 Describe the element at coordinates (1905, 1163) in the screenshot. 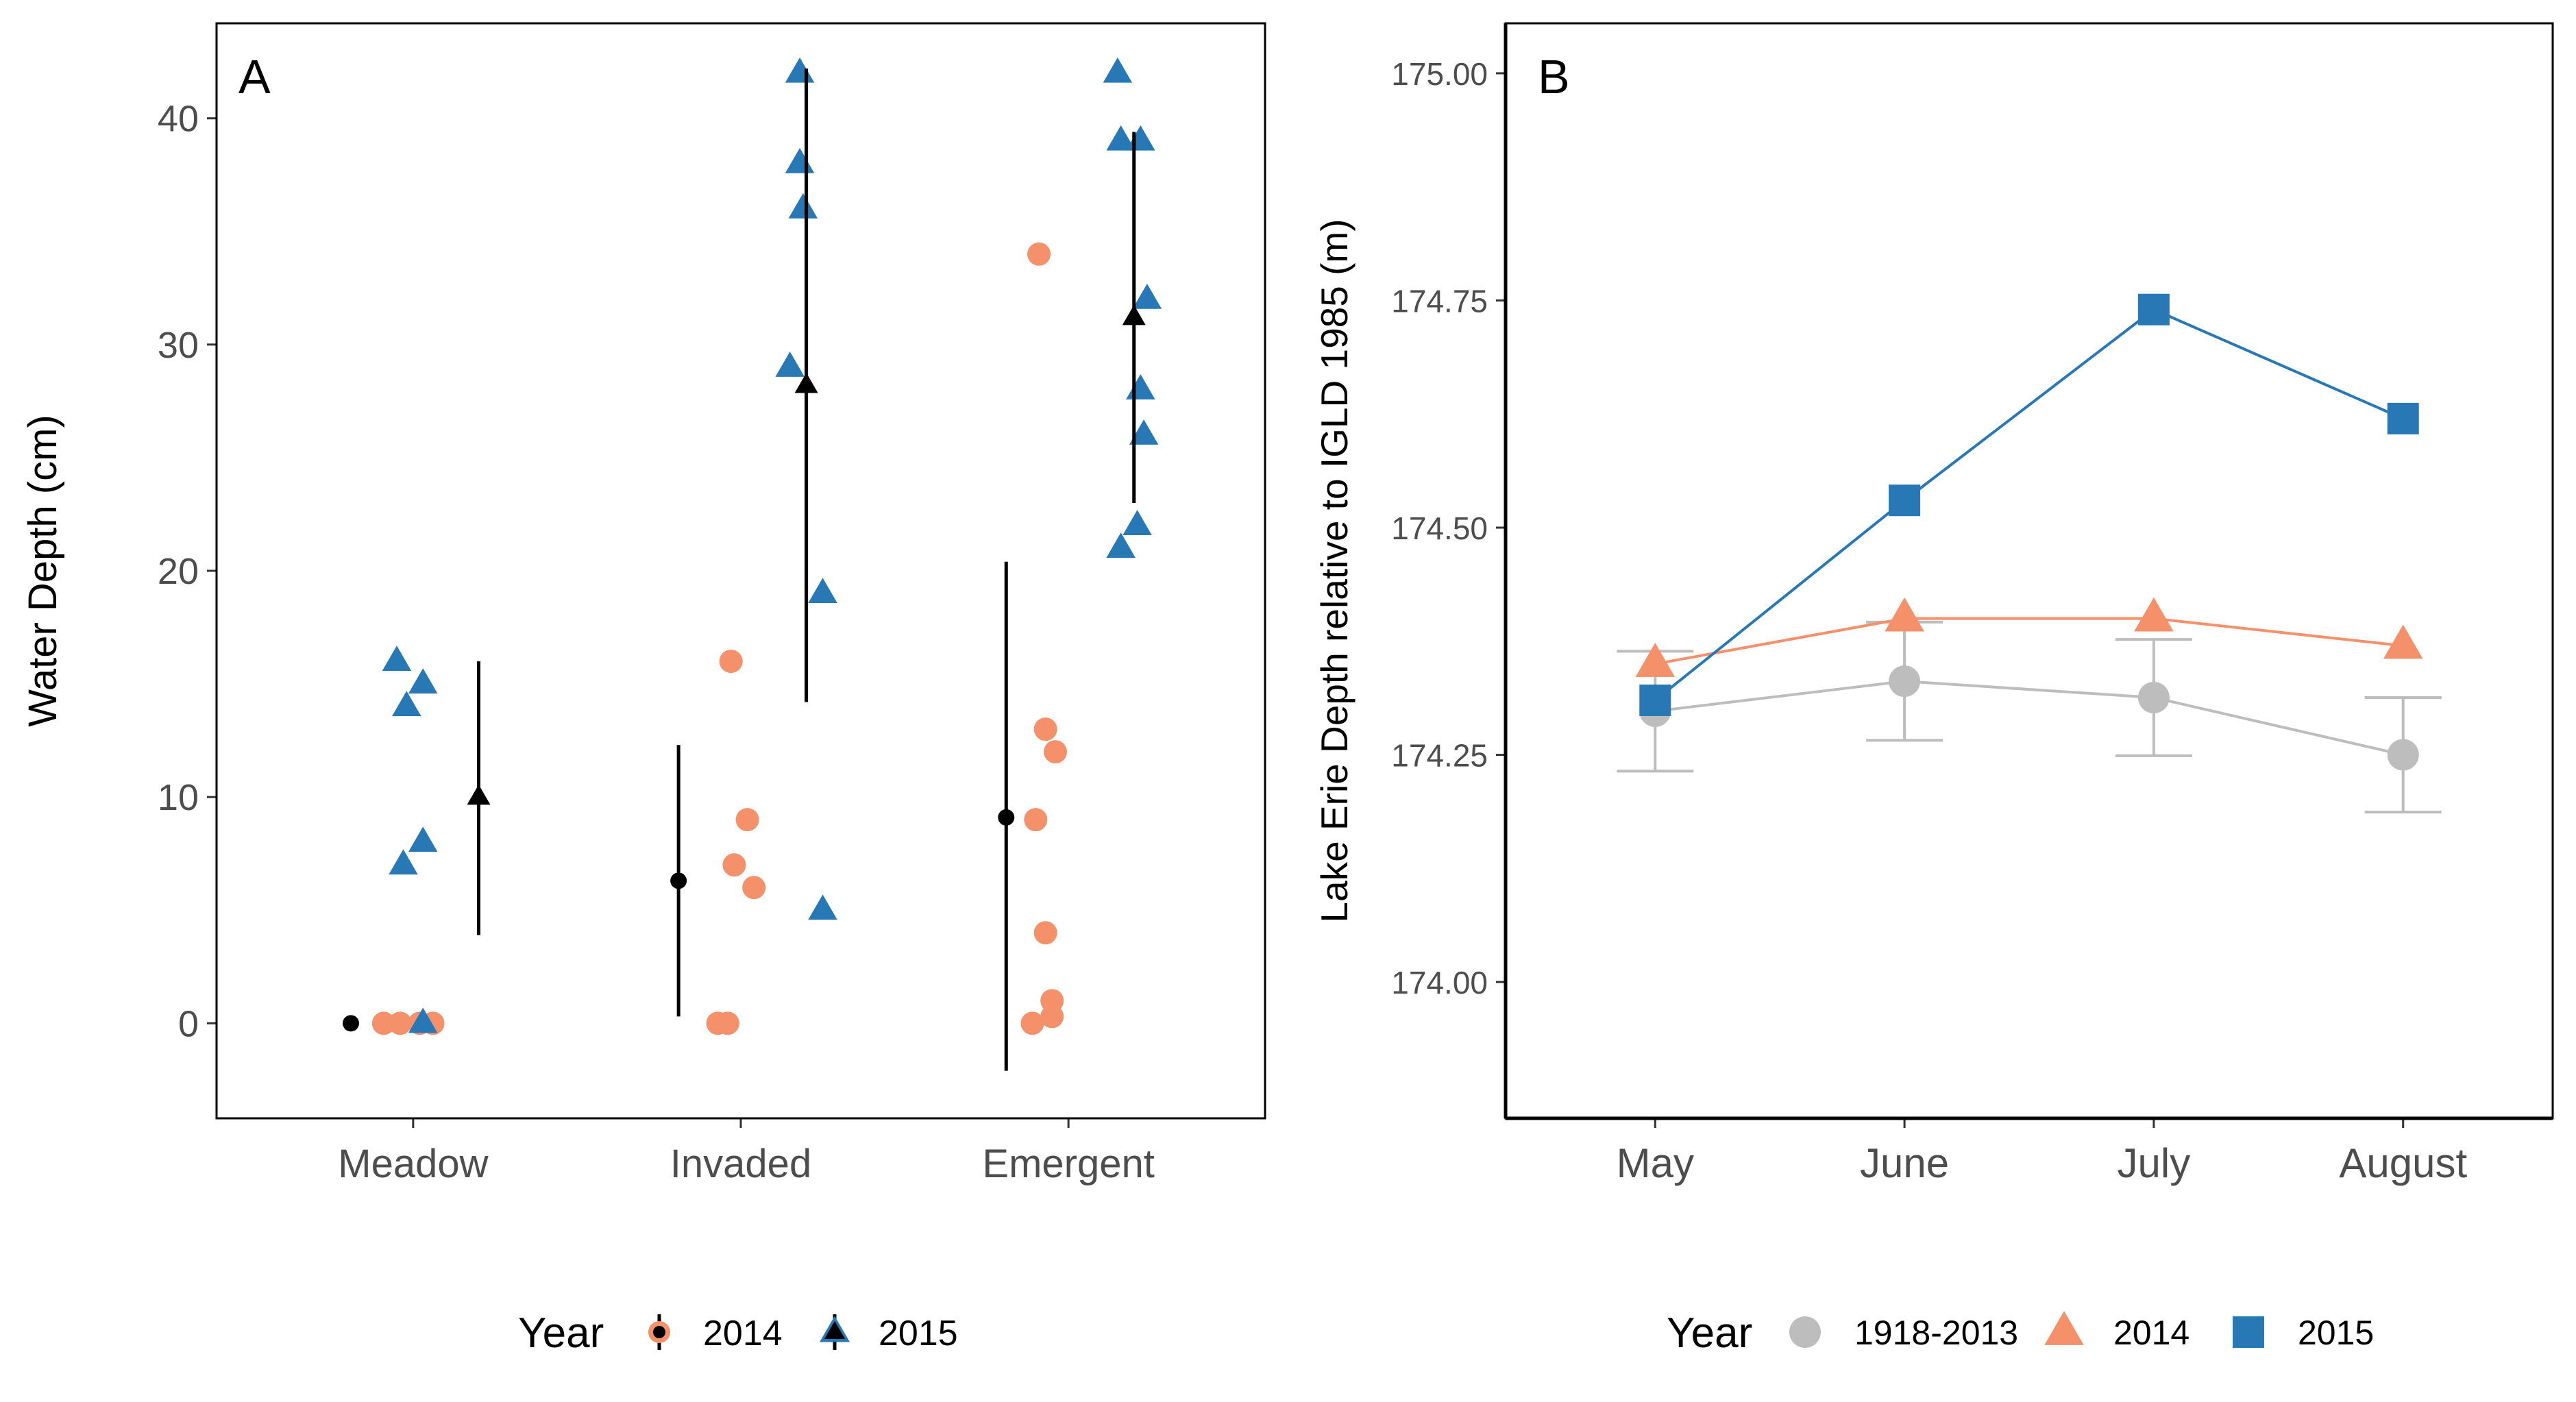

I see `panel-b-x-tick-label: June` at that location.